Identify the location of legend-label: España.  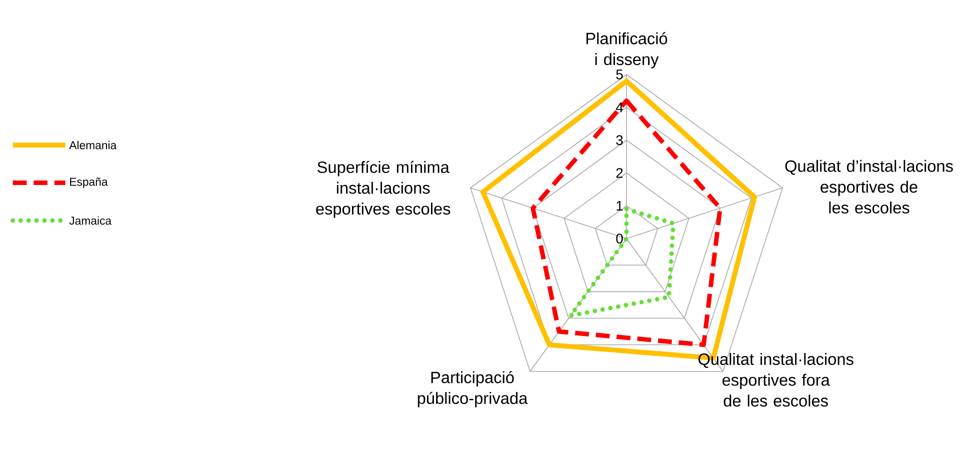
(89, 182).